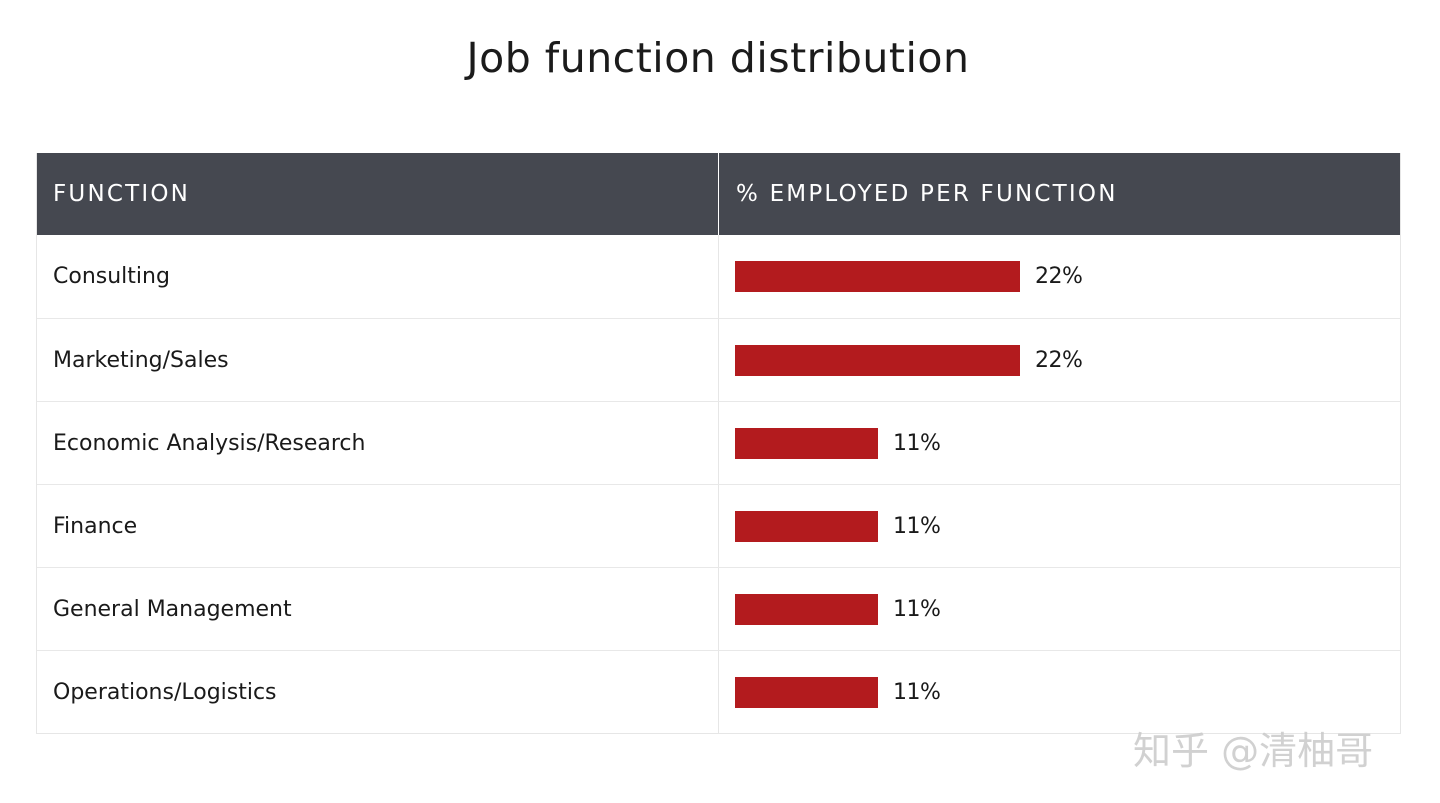 The width and height of the screenshot is (1440, 803). What do you see at coordinates (378, 609) in the screenshot?
I see `function-label: General Management` at bounding box center [378, 609].